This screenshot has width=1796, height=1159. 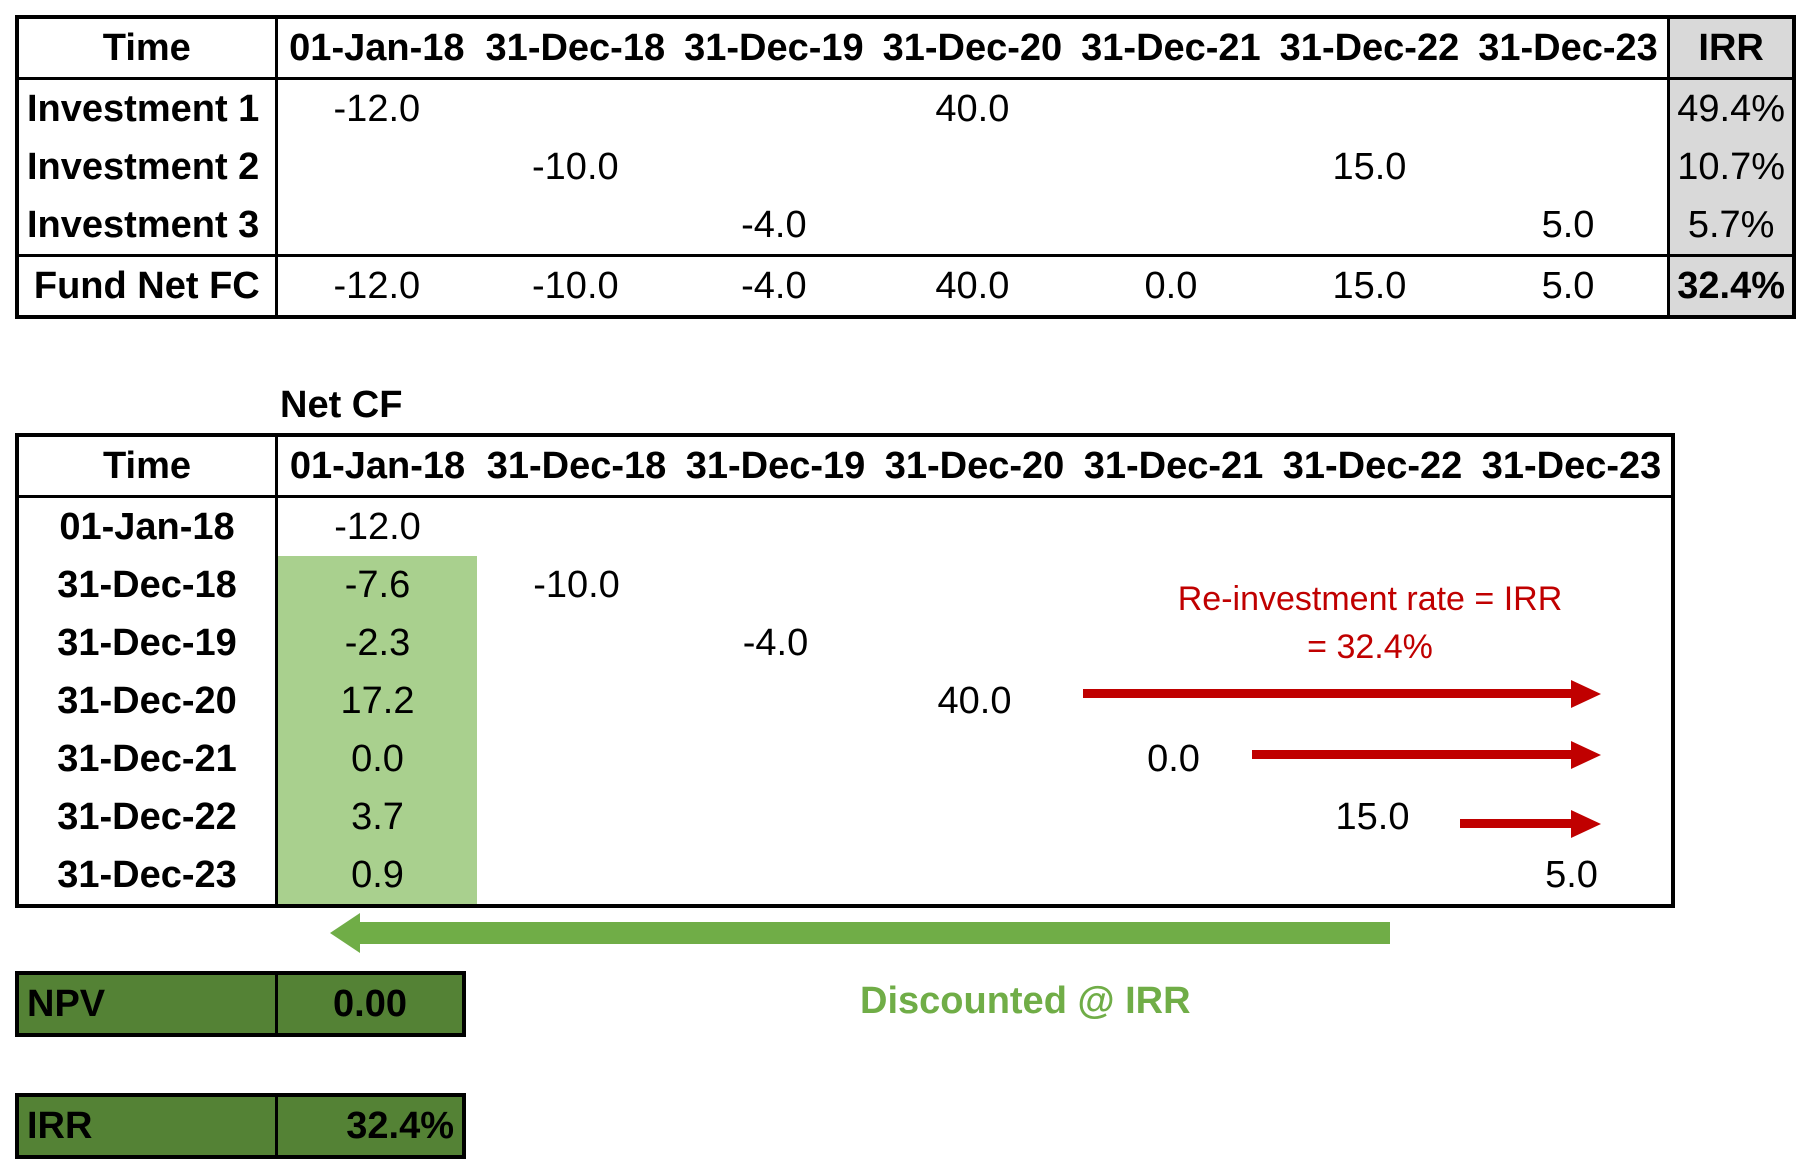 What do you see at coordinates (147, 817) in the screenshot?
I see `row-label: 31-Dec-22` at bounding box center [147, 817].